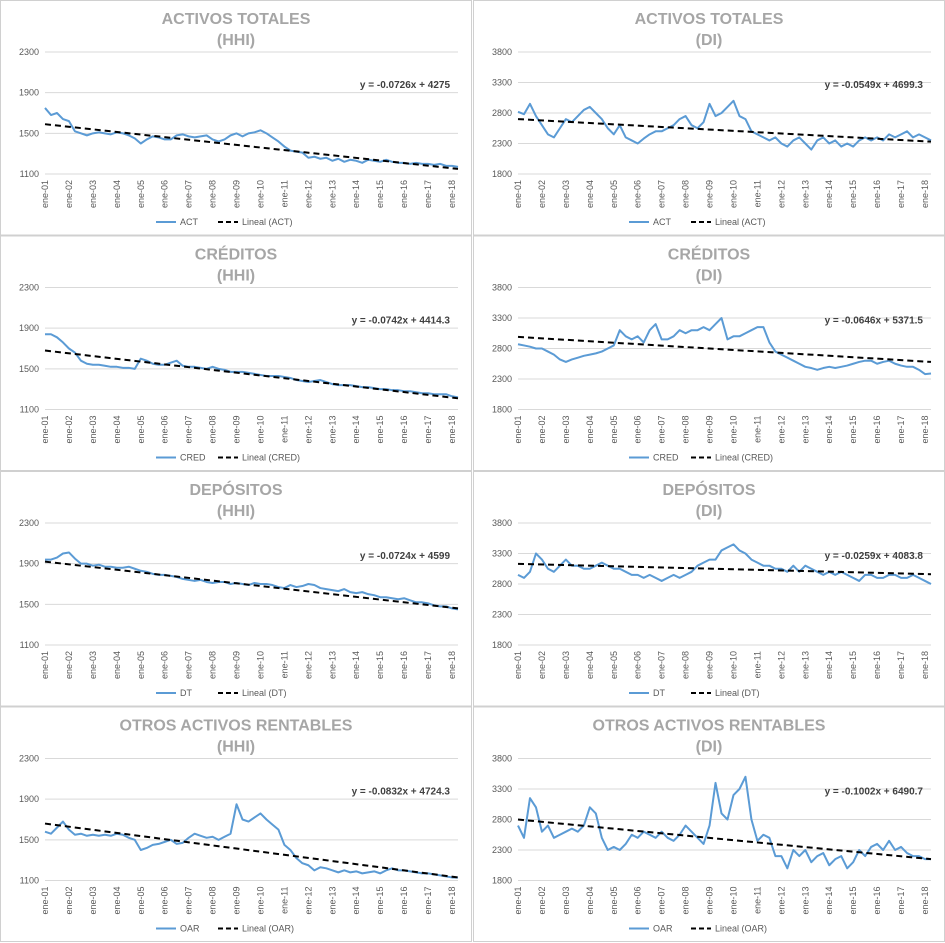  Describe the element at coordinates (666, 458) in the screenshot. I see `legend-label: CRED` at that location.